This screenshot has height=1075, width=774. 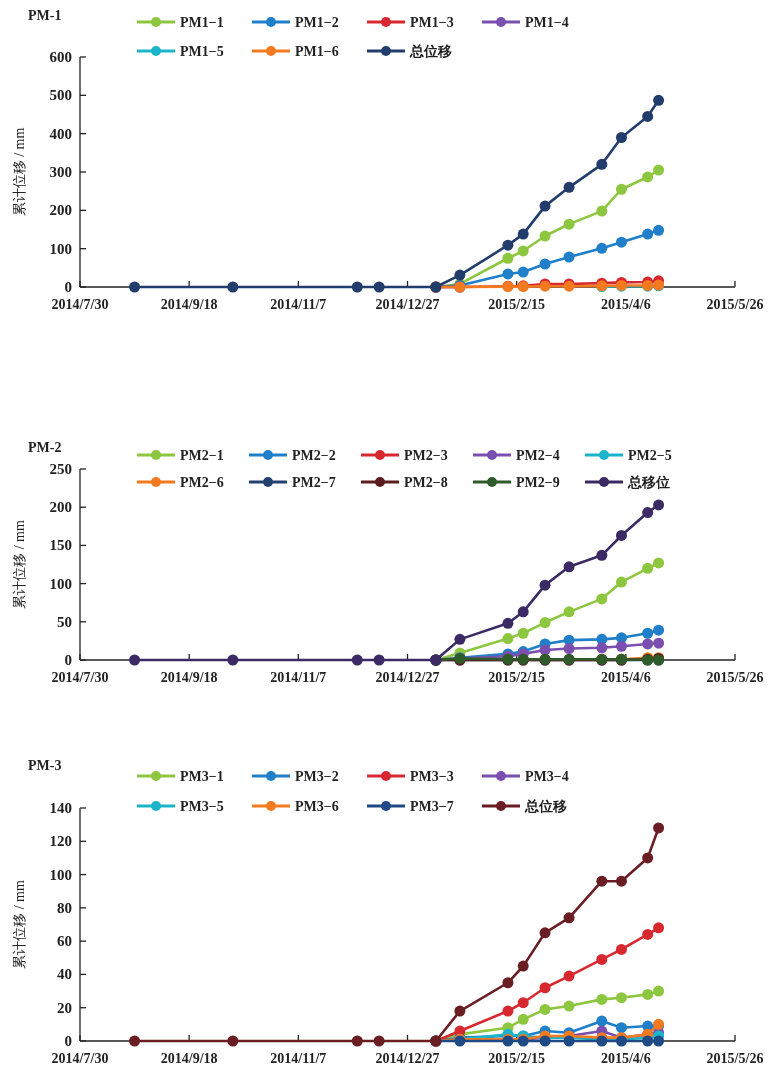 What do you see at coordinates (202, 806) in the screenshot?
I see `legend-label: PM3−5` at bounding box center [202, 806].